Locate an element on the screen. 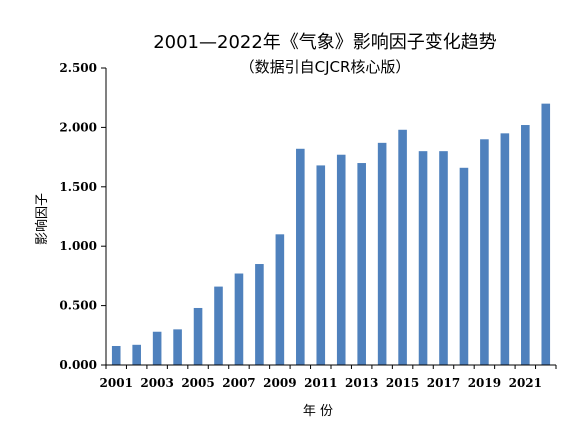 Image resolution: width=588 pixels, height=436 pixels. x-tick-label: 2001 is located at coordinates (116, 383).